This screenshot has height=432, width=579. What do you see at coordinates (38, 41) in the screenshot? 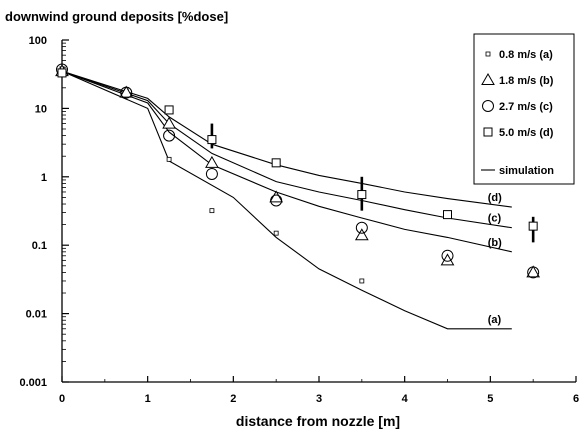
I see `y-tick-label: 100` at bounding box center [38, 41].